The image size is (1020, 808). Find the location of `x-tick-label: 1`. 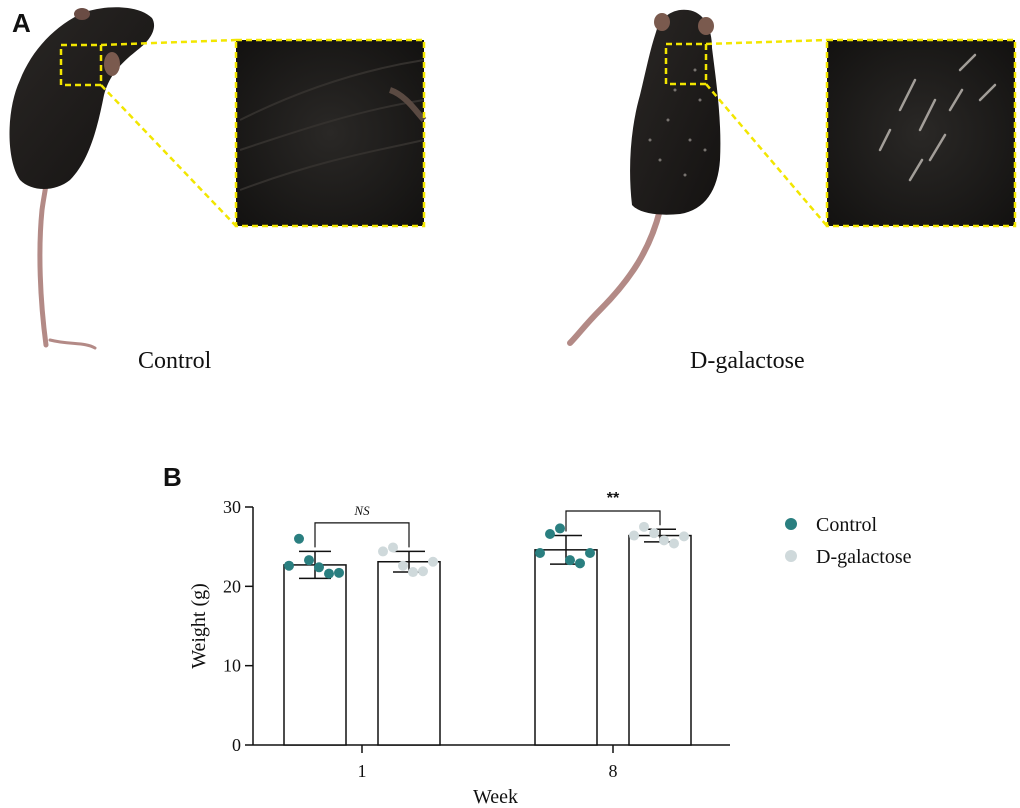

x-tick-label: 1 is located at coordinates (362, 771).